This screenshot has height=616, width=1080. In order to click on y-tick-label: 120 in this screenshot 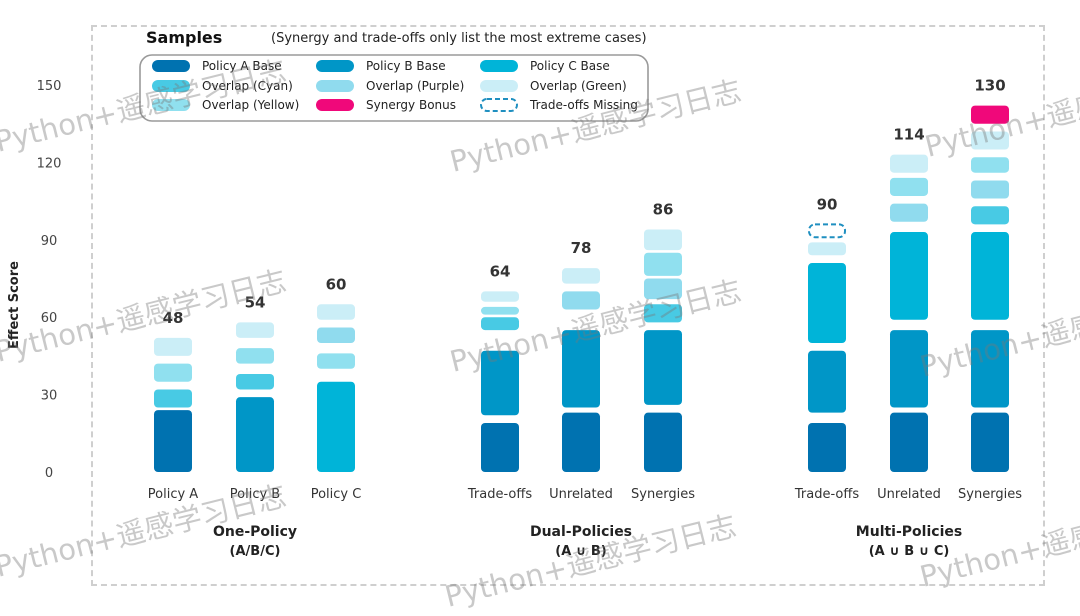, I will do `click(49, 163)`.